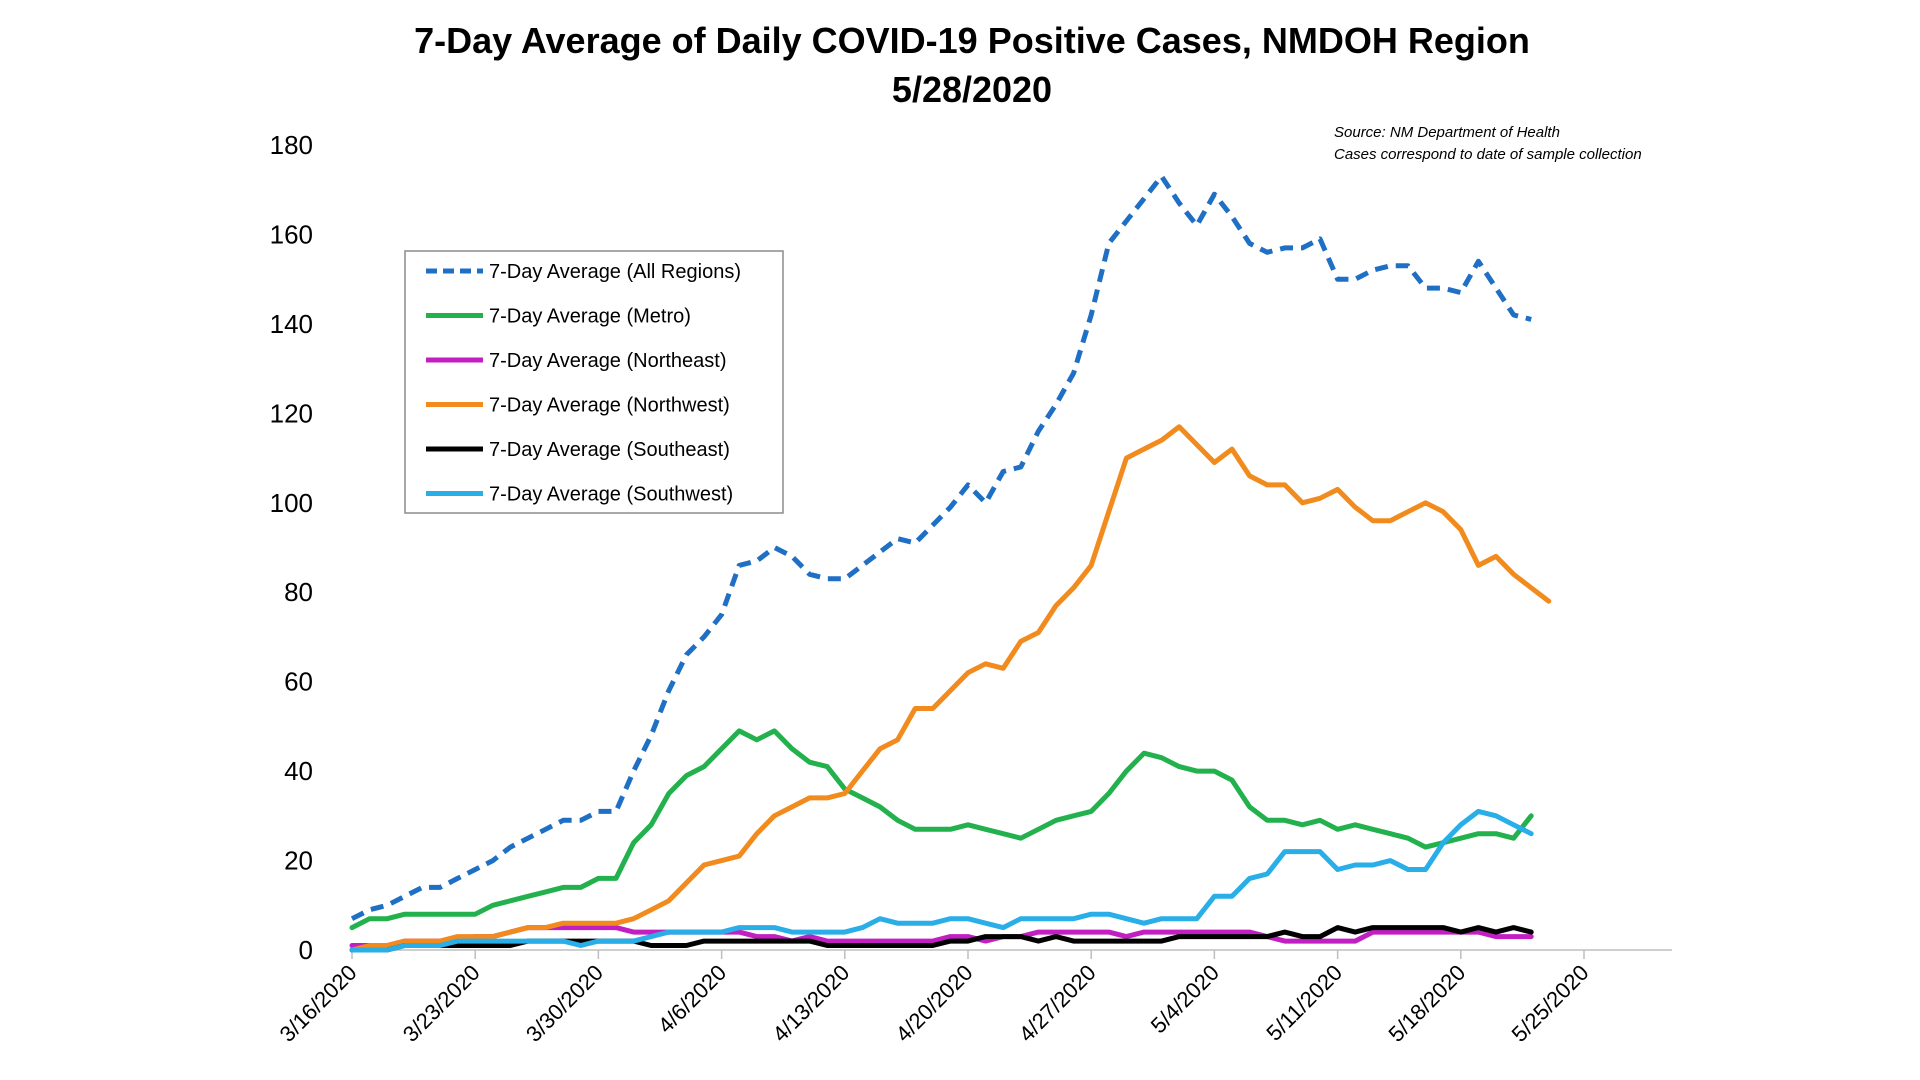 This screenshot has height=1080, width=1920. What do you see at coordinates (291, 503) in the screenshot?
I see `y-tick-label: 100` at bounding box center [291, 503].